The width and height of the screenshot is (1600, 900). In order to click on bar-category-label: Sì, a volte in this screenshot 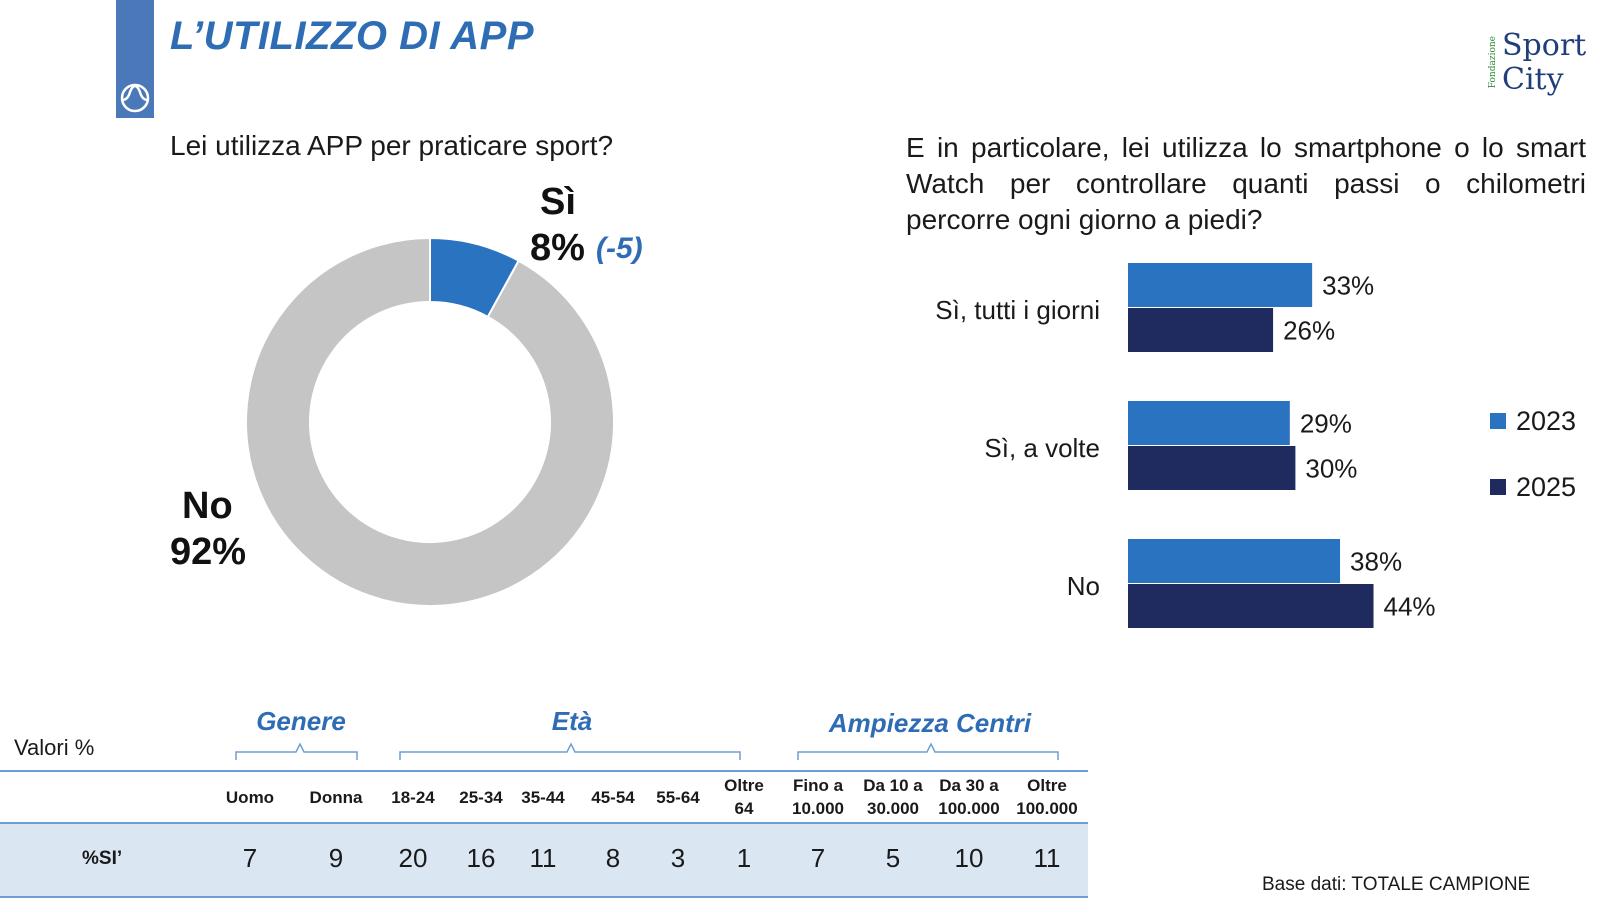, I will do `click(1042, 448)`.